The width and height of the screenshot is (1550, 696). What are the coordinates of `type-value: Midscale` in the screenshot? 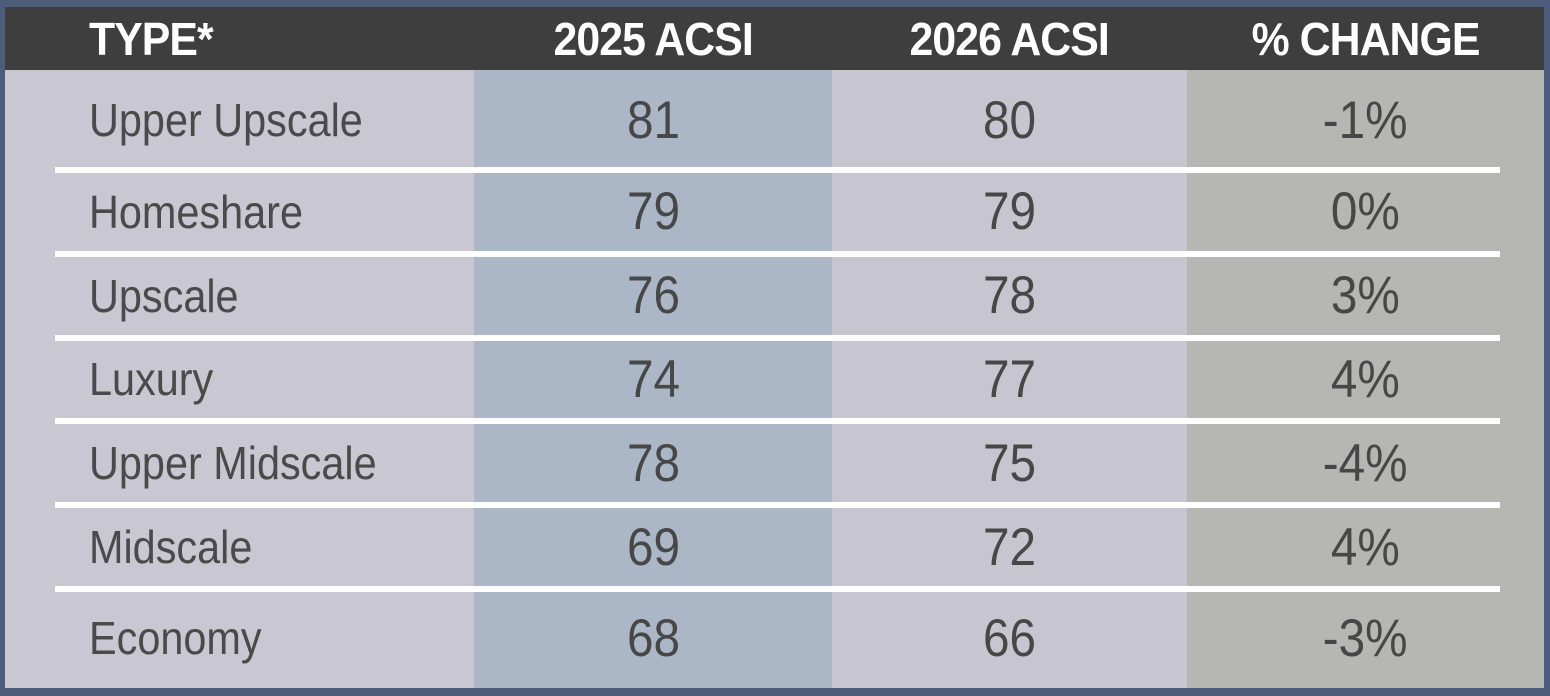 It's located at (171, 547).